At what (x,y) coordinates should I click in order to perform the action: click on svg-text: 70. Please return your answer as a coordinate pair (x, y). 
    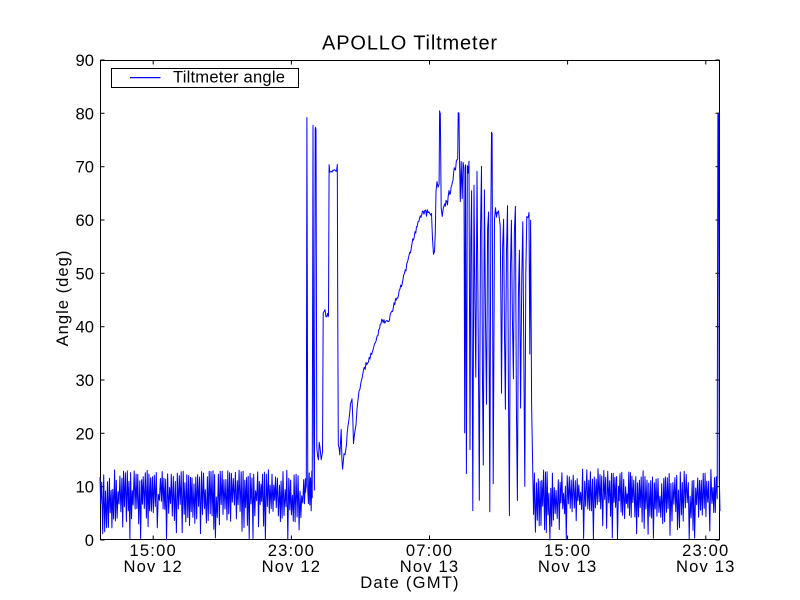
    Looking at the image, I should click on (85, 167).